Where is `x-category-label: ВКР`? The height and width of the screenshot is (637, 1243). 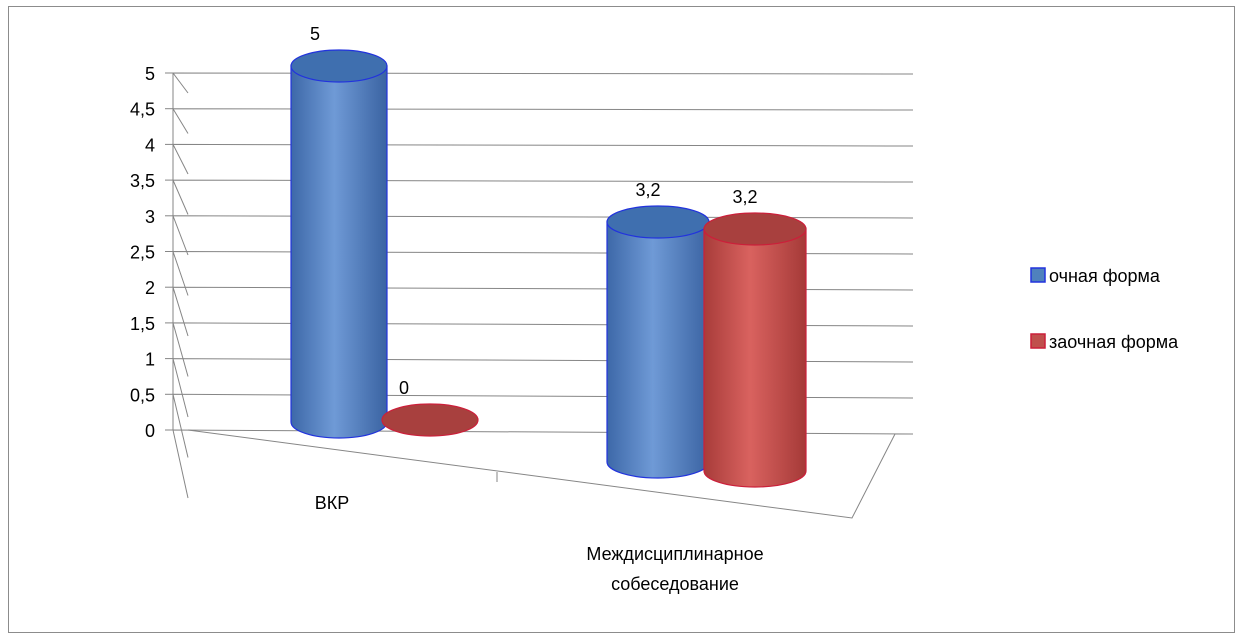 x-category-label: ВКР is located at coordinates (332, 503).